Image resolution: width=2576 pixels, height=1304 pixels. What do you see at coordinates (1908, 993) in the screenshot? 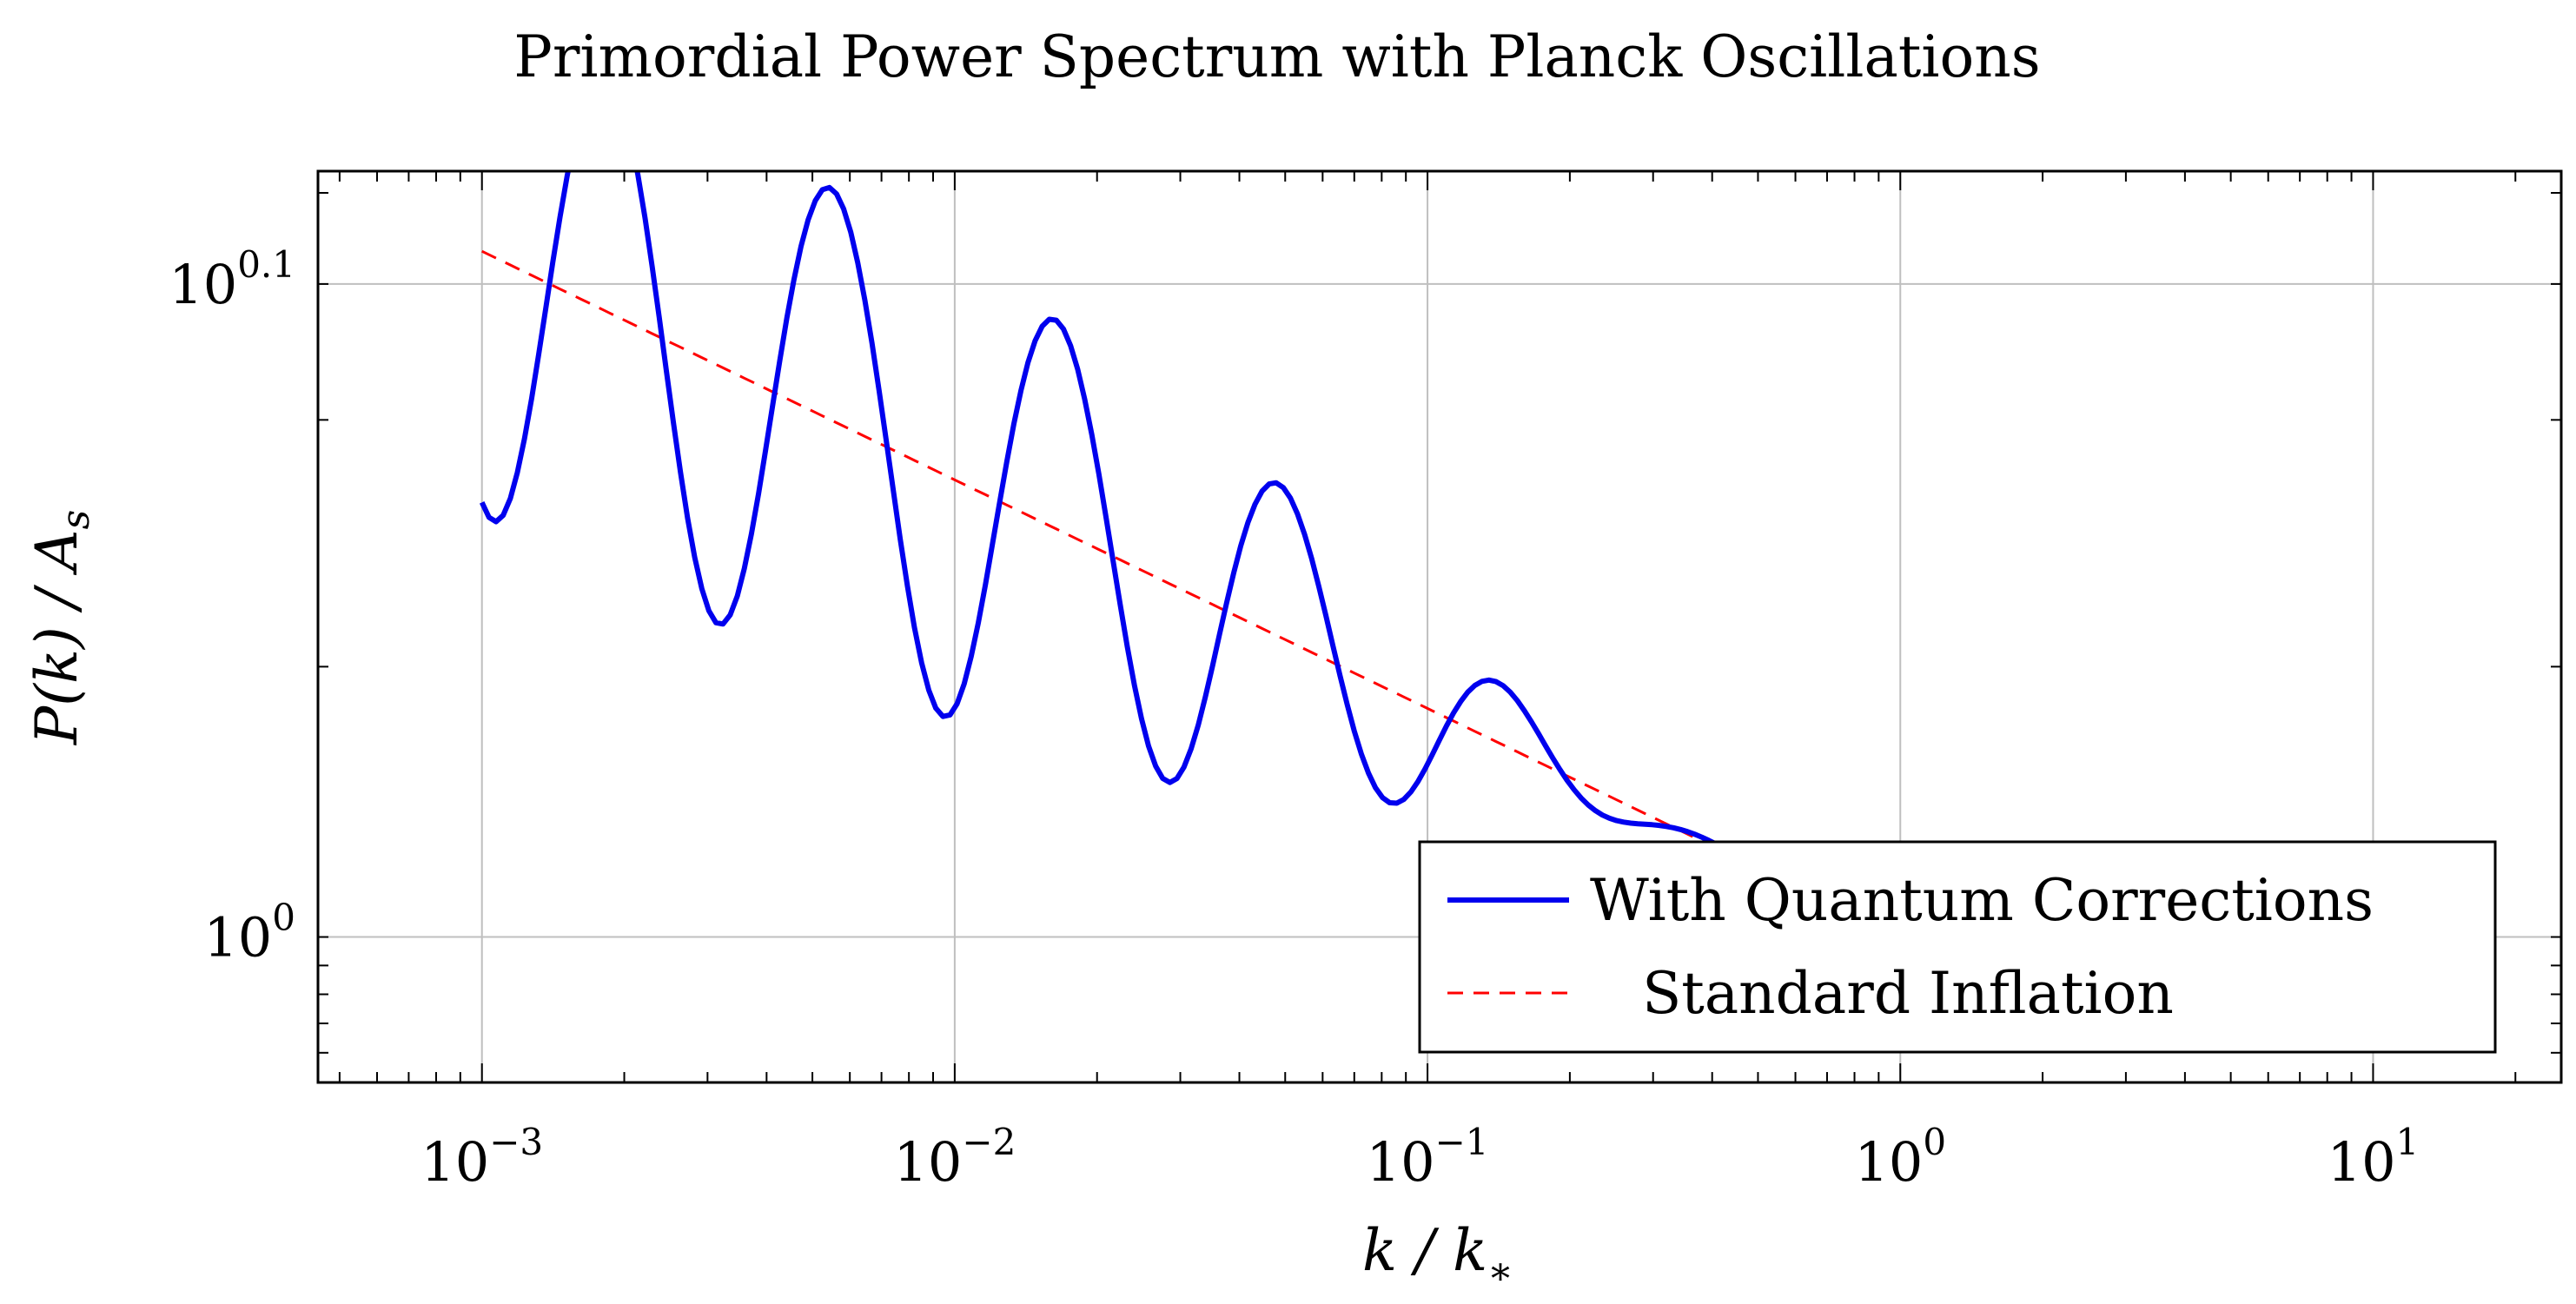
I see `legend-label-standard: Standard Inflation` at bounding box center [1908, 993].